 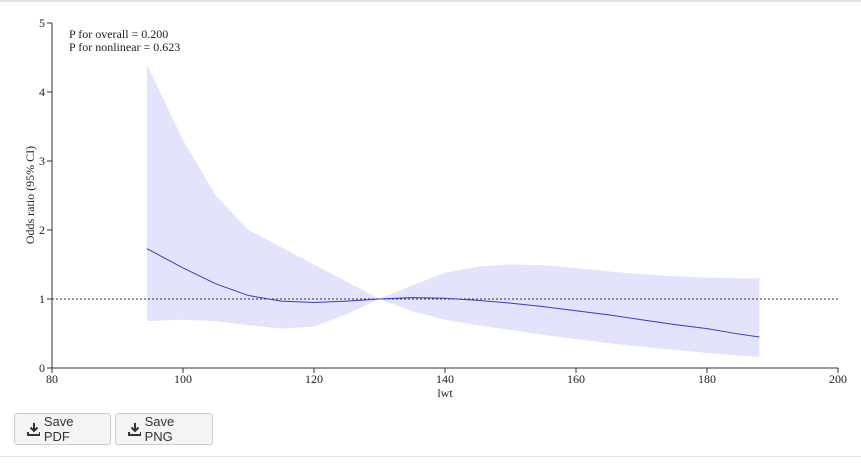 I want to click on y-tick-label: 0, so click(x=42, y=368).